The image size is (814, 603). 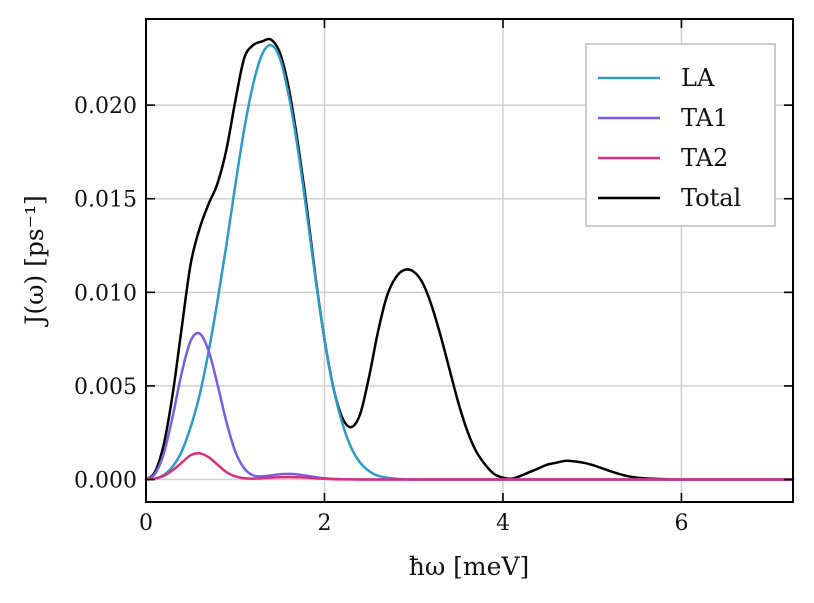 What do you see at coordinates (324, 523) in the screenshot?
I see `x-tick-label: 2` at bounding box center [324, 523].